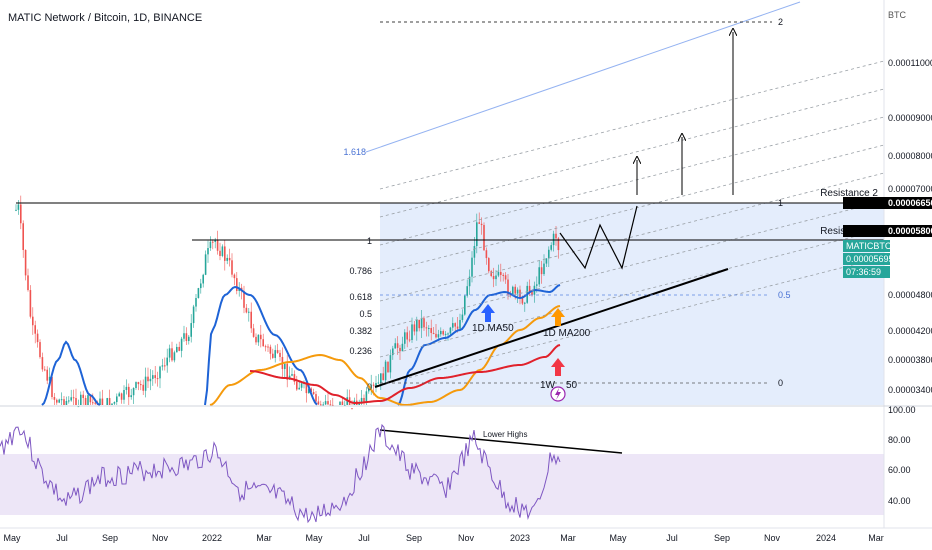  I want to click on time-tick-3: Nov, so click(160, 538).